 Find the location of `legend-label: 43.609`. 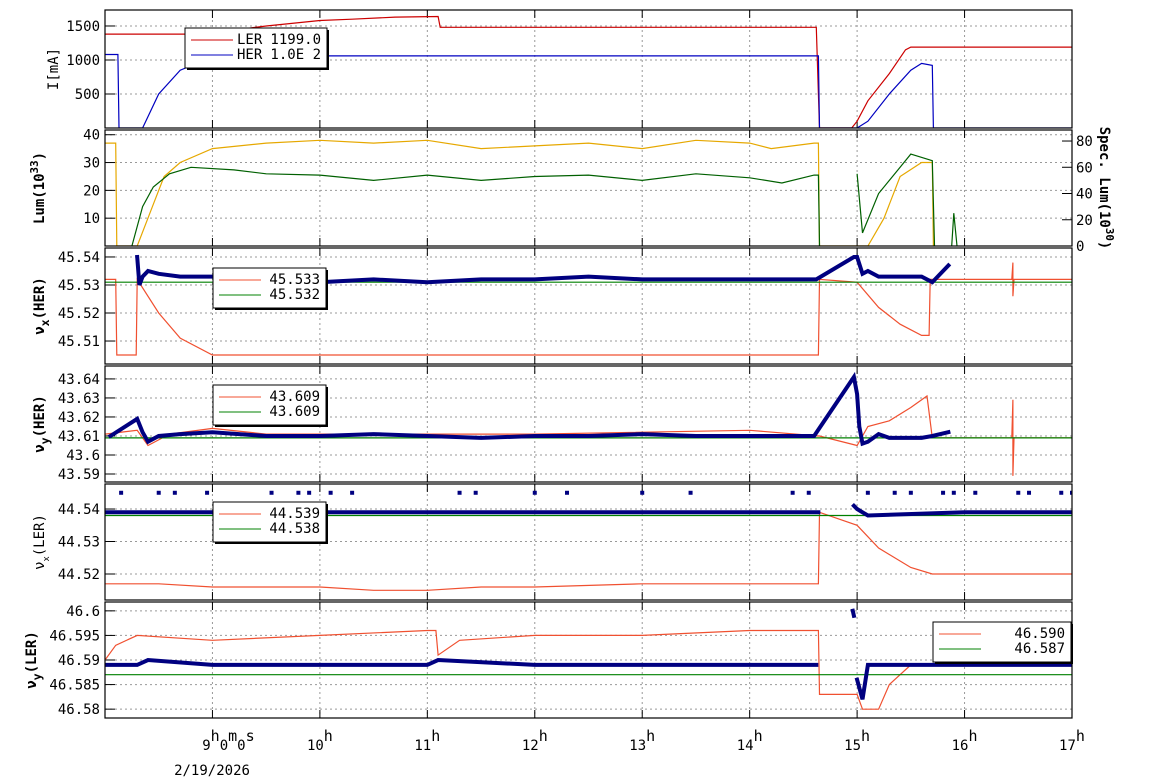

legend-label: 43.609 is located at coordinates (294, 412).